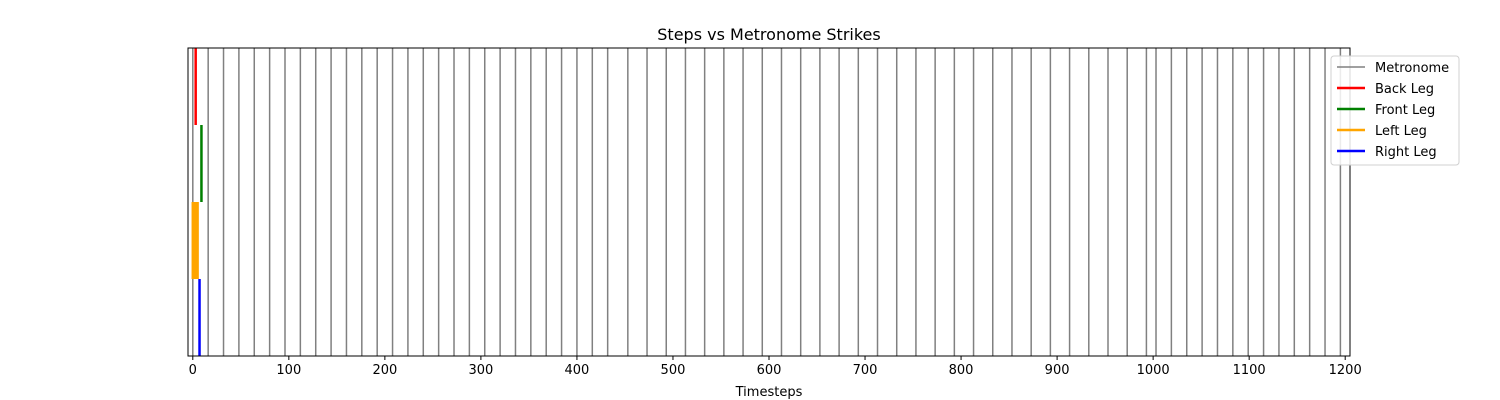 The width and height of the screenshot is (1500, 400). I want to click on x-tick-label-4: 400, so click(577, 370).